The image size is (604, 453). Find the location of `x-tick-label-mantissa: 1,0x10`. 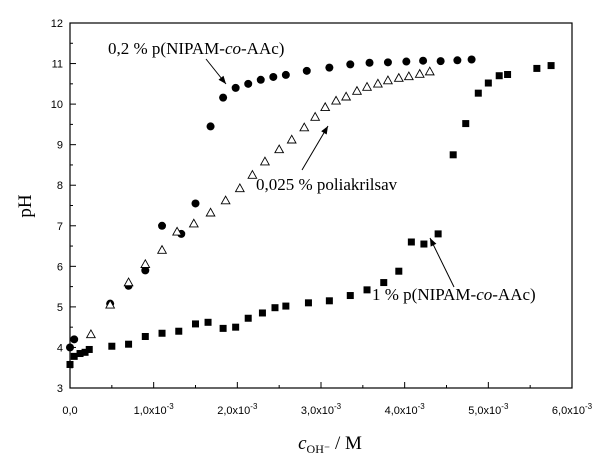

x-tick-label-mantissa: 1,0x10 is located at coordinates (150, 411).